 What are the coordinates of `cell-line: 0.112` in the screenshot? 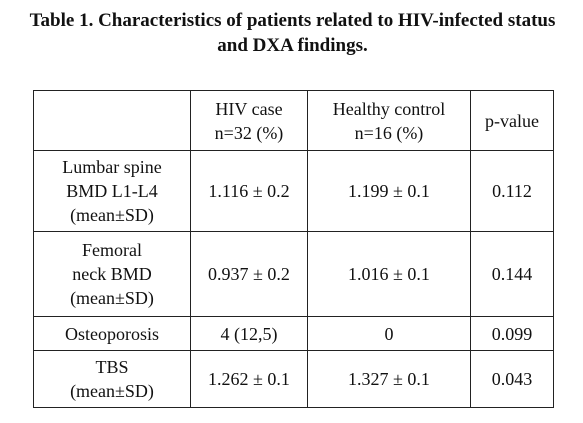 It's located at (512, 191).